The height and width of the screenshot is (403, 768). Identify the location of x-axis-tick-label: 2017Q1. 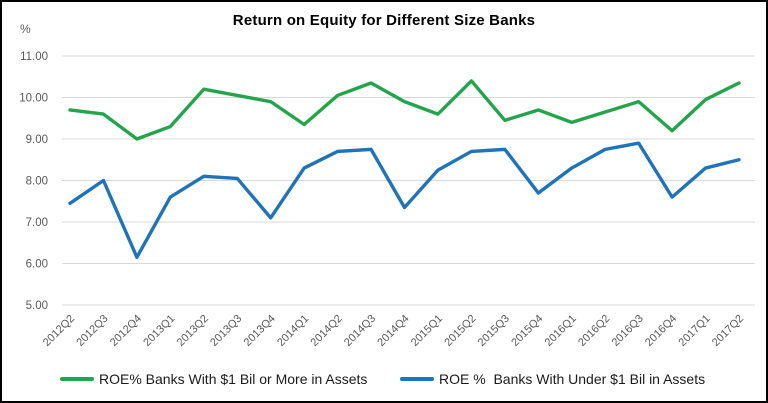
(694, 331).